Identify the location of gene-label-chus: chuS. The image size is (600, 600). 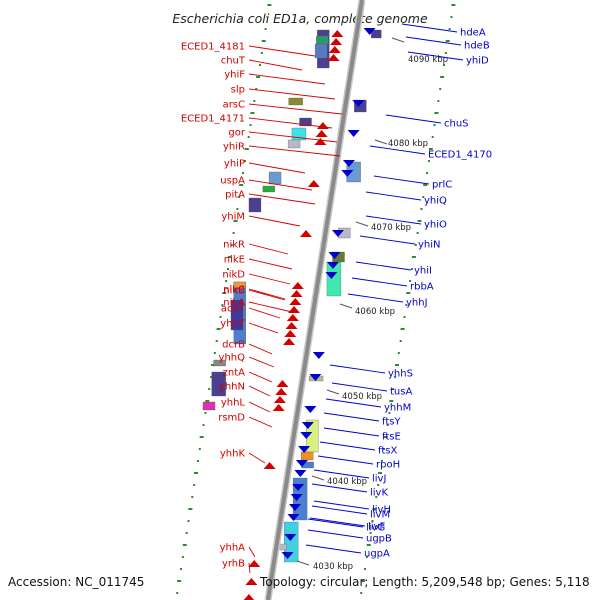
(456, 124).